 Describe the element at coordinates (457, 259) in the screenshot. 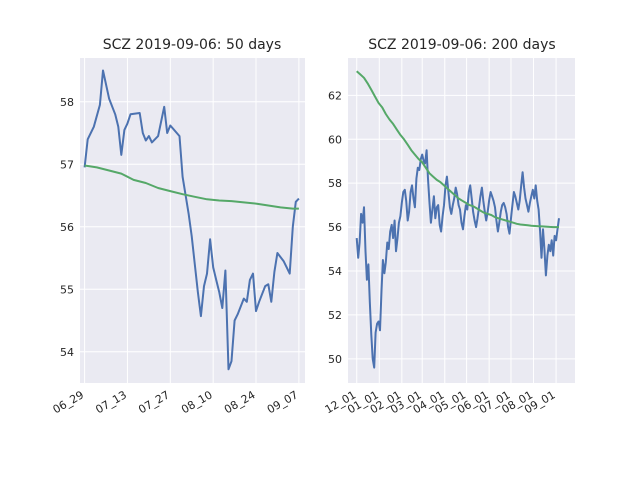

I see `right-series-0-line` at that location.